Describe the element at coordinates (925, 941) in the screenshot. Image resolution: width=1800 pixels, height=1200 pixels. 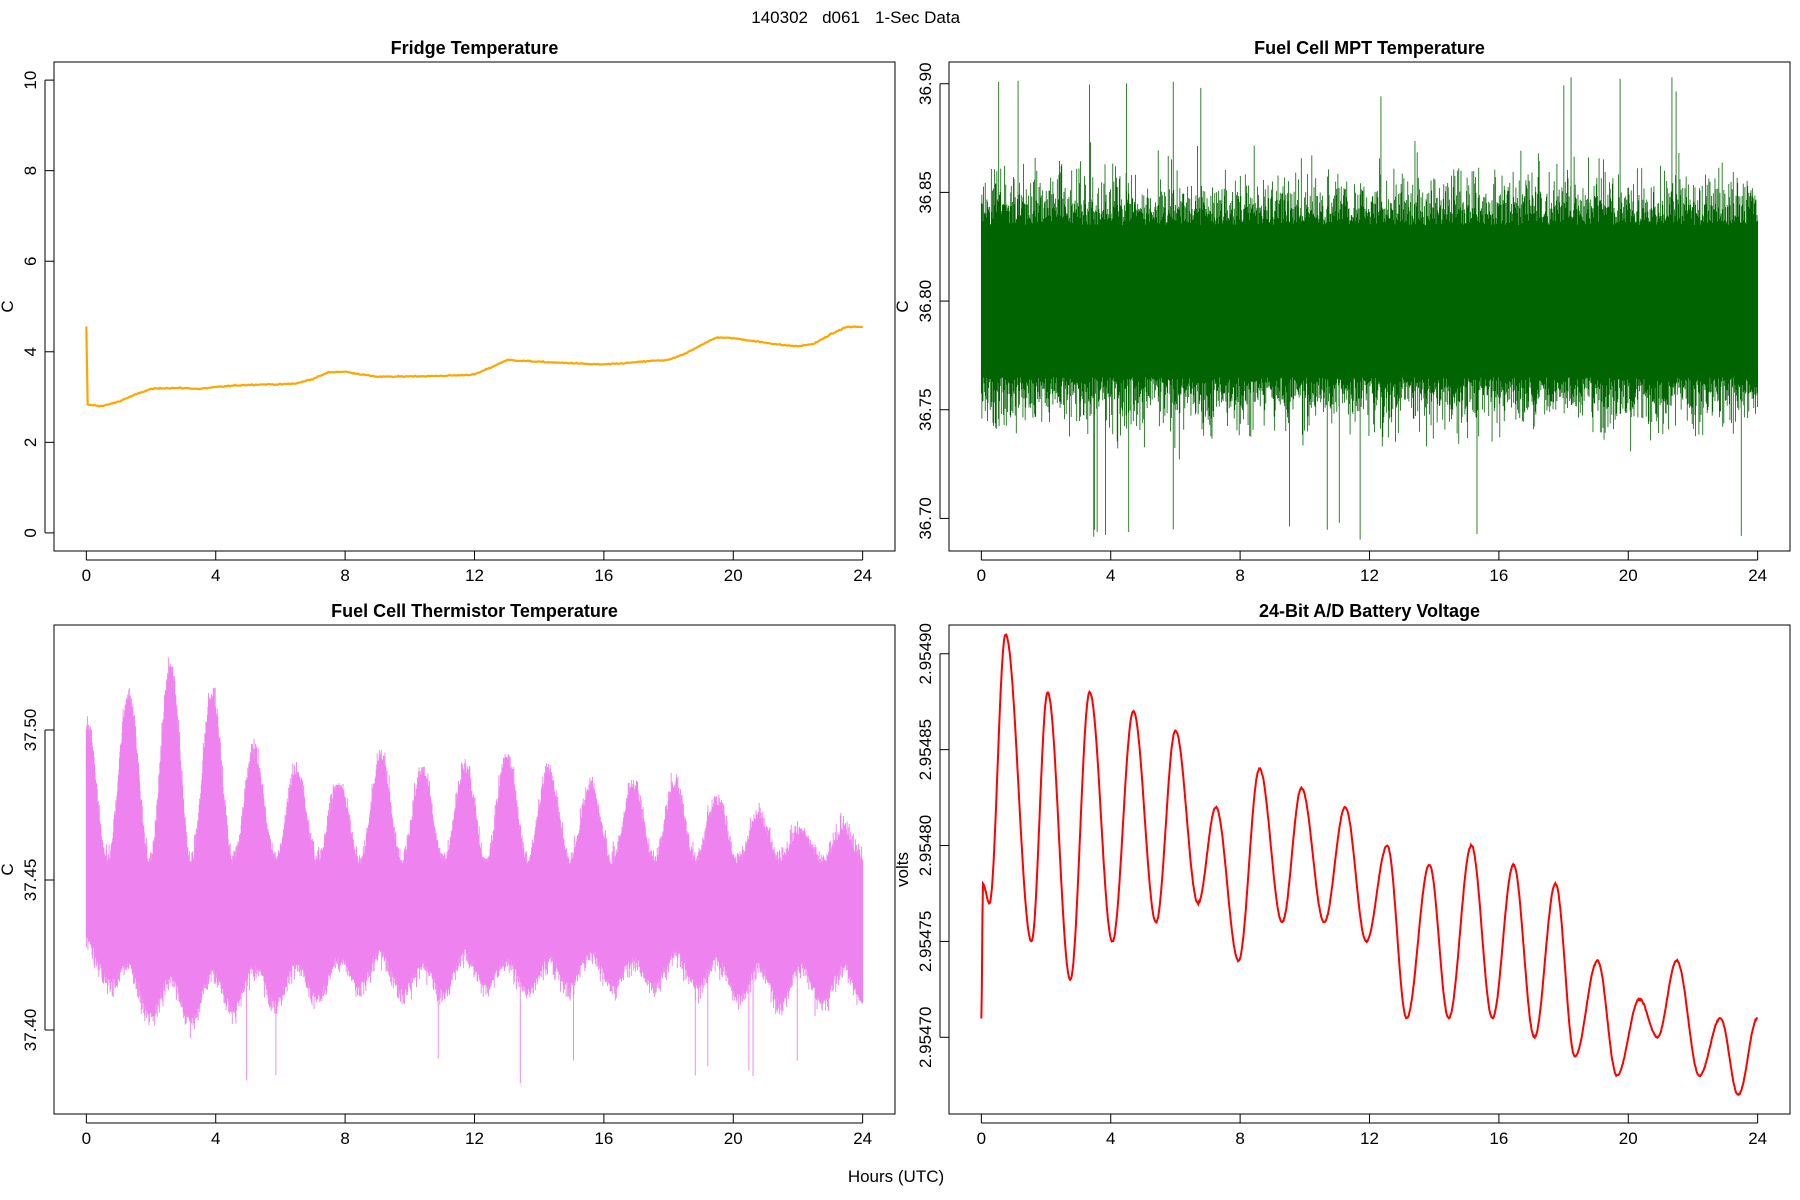
I see `y-tick-label: 2.95475` at that location.